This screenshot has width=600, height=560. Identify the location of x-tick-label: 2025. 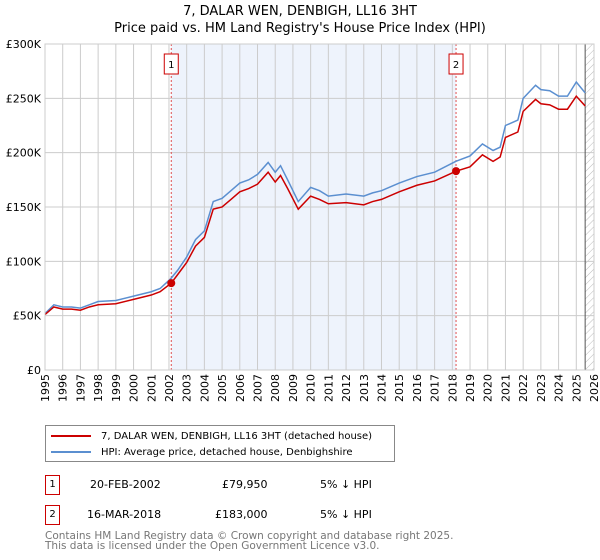
(576, 388).